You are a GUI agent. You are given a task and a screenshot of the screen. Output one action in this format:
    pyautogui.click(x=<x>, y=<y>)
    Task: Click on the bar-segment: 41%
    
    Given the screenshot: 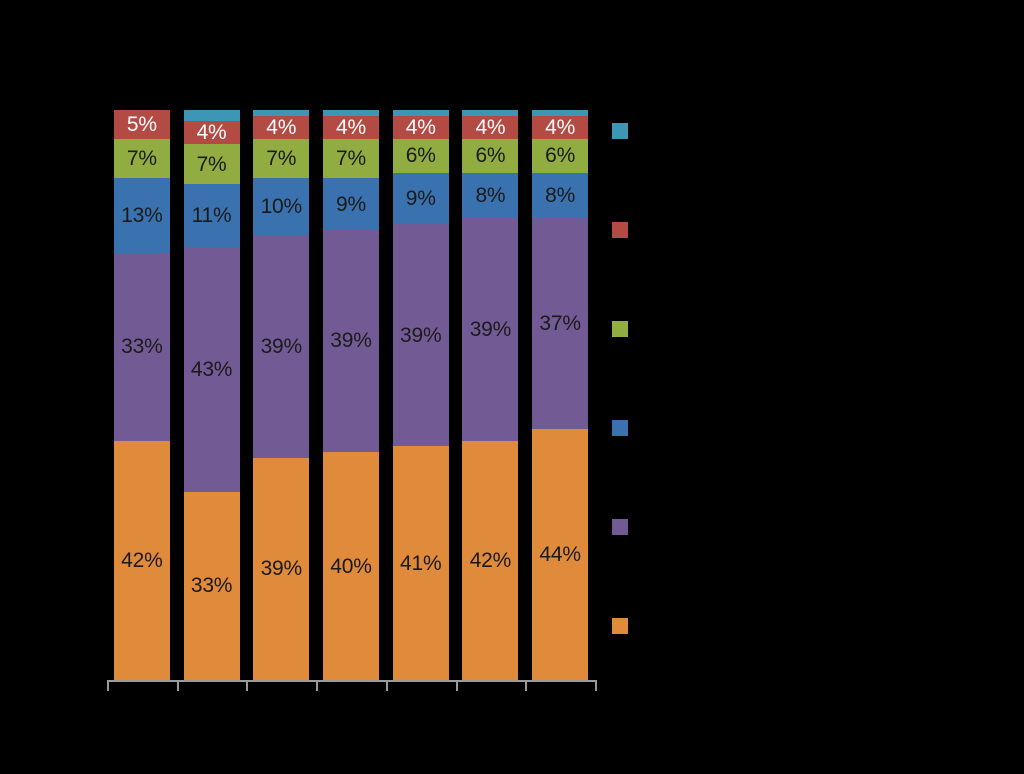 What is the action you would take?
    pyautogui.click(x=420, y=563)
    